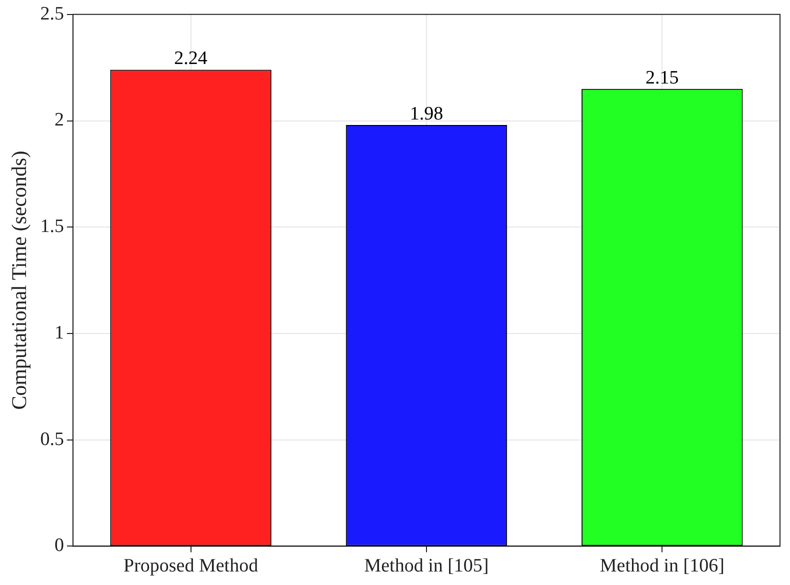 This screenshot has height=585, width=790. I want to click on data-label: 2.15, so click(662, 77).